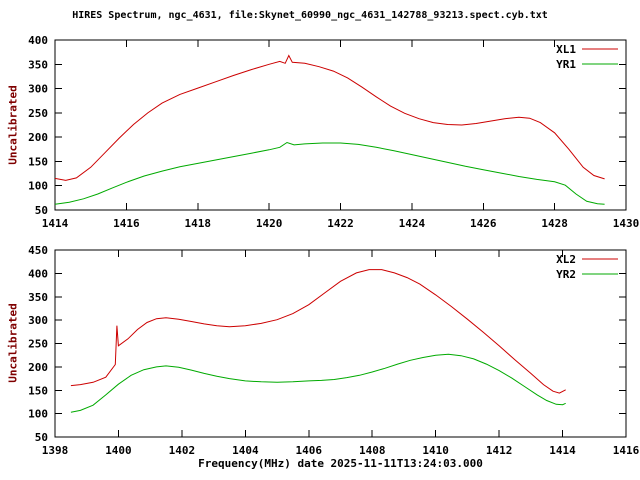 This screenshot has height=480, width=640. I want to click on legend-label-XL1: XL1, so click(566, 49).